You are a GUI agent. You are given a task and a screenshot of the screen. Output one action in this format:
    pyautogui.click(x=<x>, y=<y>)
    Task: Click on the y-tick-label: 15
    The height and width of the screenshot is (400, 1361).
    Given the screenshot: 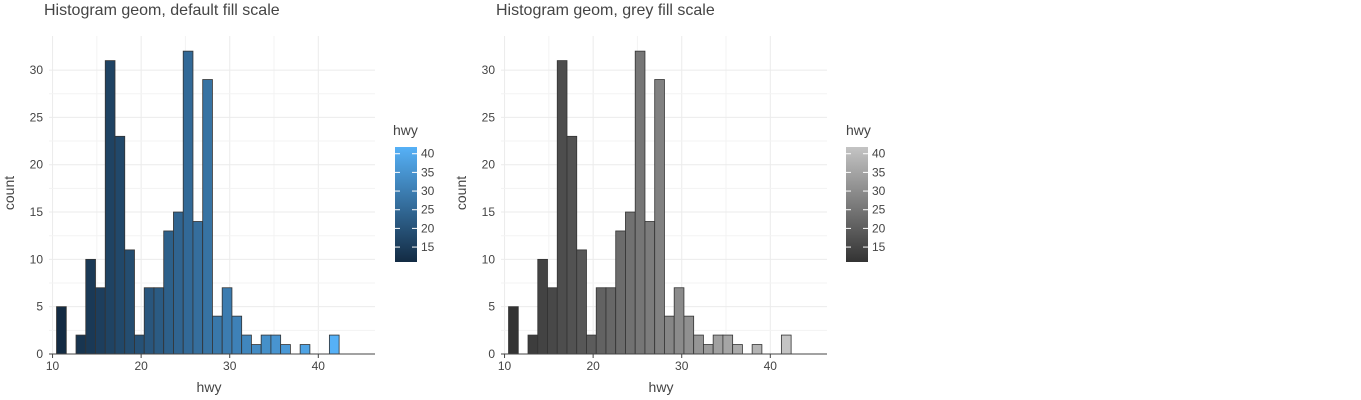 What is the action you would take?
    pyautogui.click(x=37, y=212)
    